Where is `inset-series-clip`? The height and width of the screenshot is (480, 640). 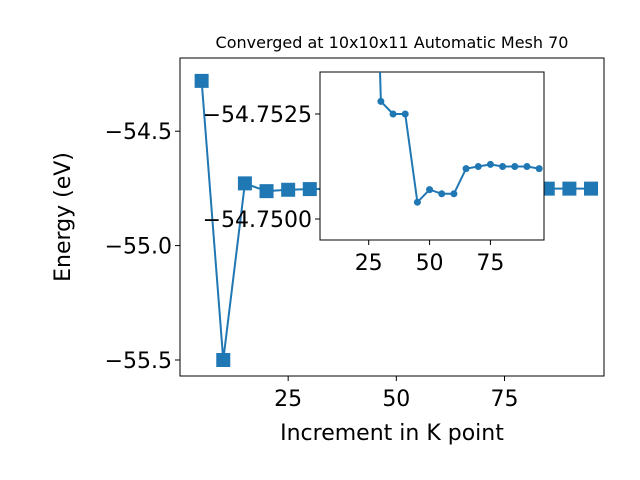 inset-series-clip is located at coordinates (460, 139).